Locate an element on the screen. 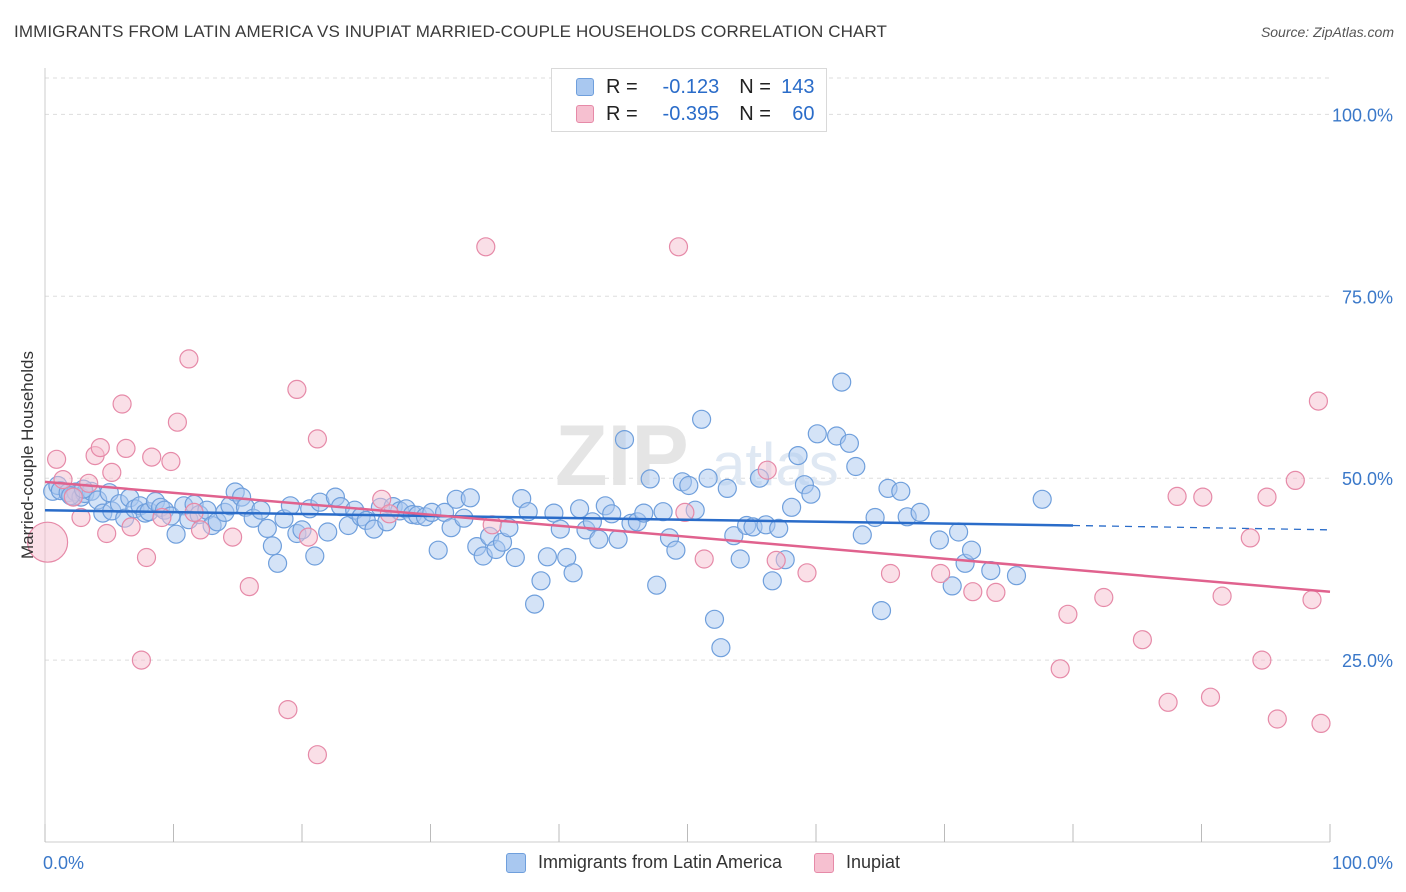  y-axis-label: Married-couple Households is located at coordinates (27, 455).